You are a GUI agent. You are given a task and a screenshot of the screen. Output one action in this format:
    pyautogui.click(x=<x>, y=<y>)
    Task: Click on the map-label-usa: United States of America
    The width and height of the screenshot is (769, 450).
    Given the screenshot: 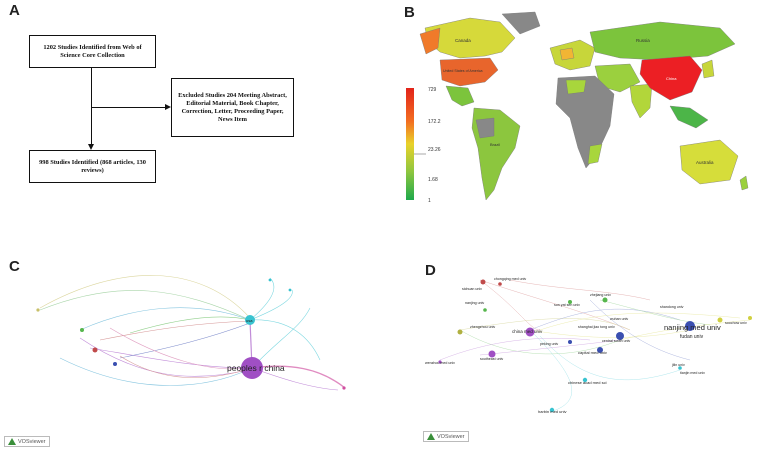 What is the action you would take?
    pyautogui.click(x=463, y=71)
    